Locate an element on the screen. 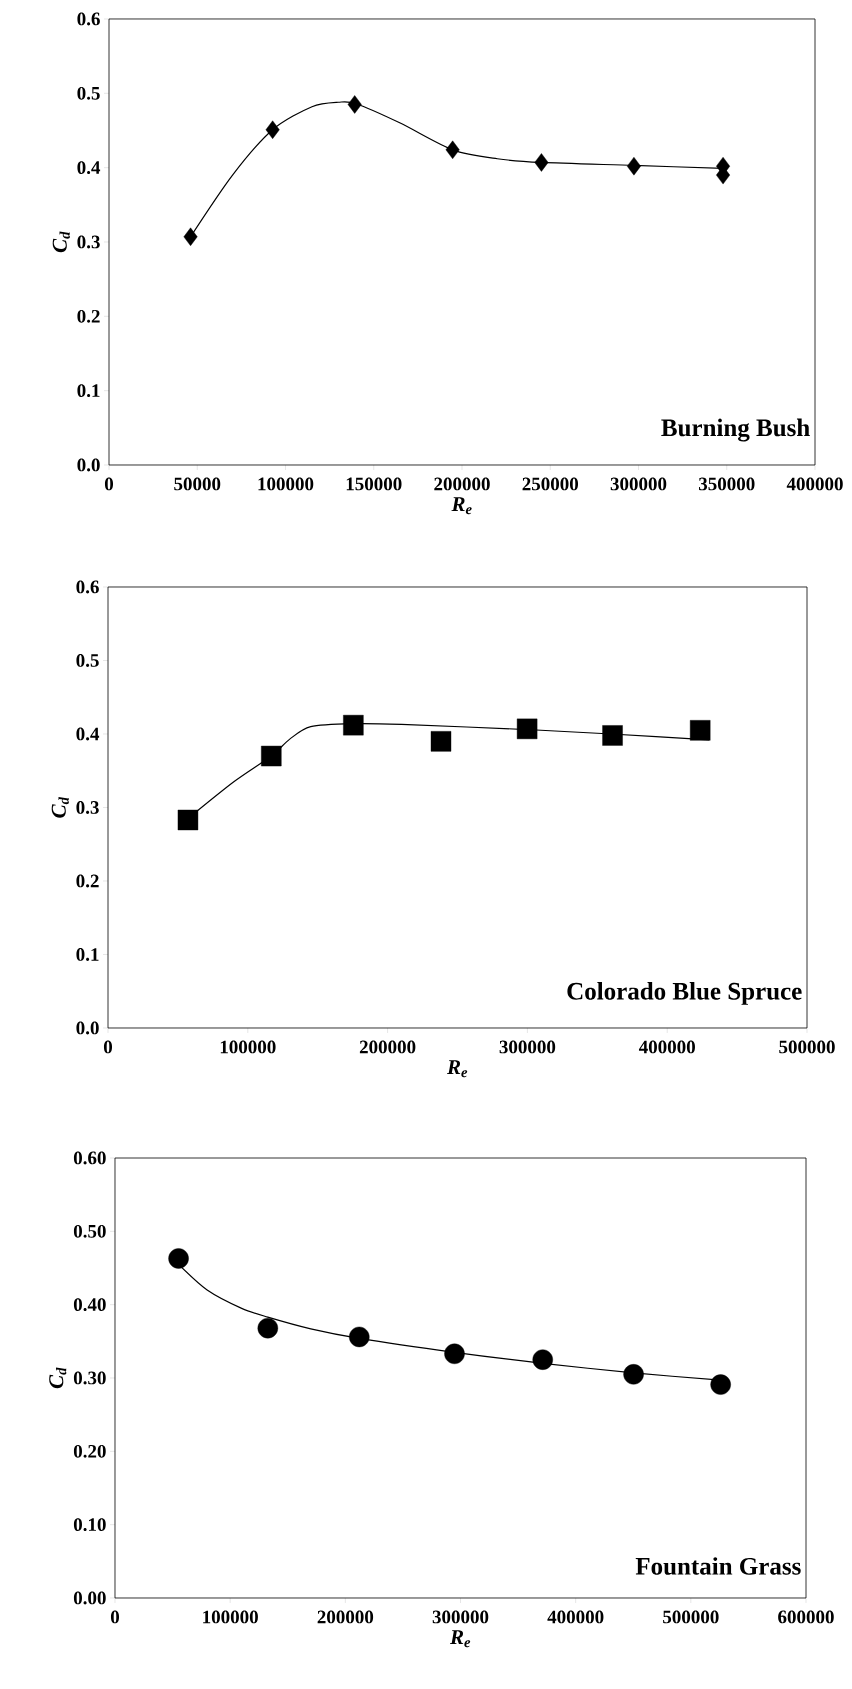 This screenshot has height=1689, width=852. x-tick-label: 150000 is located at coordinates (374, 484).